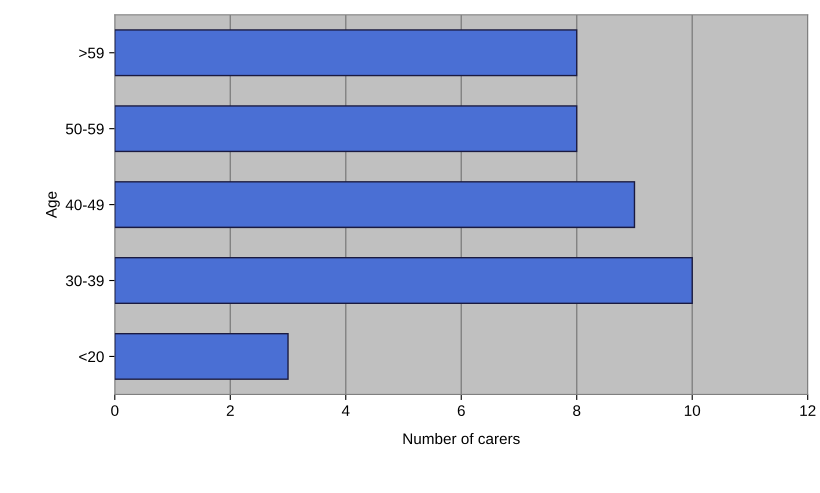 Image resolution: width=820 pixels, height=493 pixels. Describe the element at coordinates (85, 129) in the screenshot. I see `y-tick-label: 50-59` at that location.